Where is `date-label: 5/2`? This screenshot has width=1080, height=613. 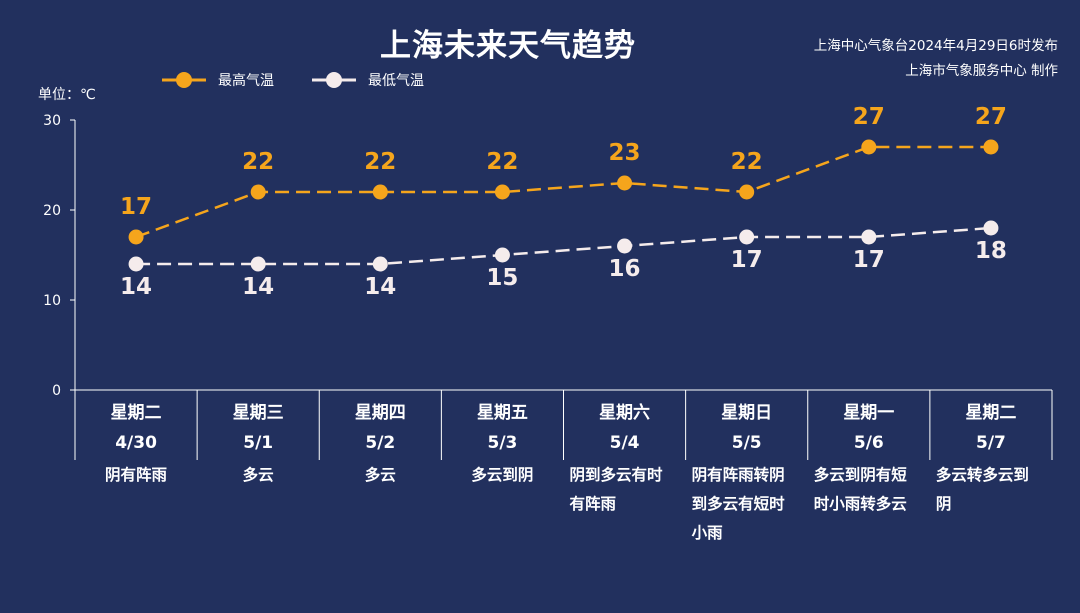 date-label: 5/2 is located at coordinates (380, 443).